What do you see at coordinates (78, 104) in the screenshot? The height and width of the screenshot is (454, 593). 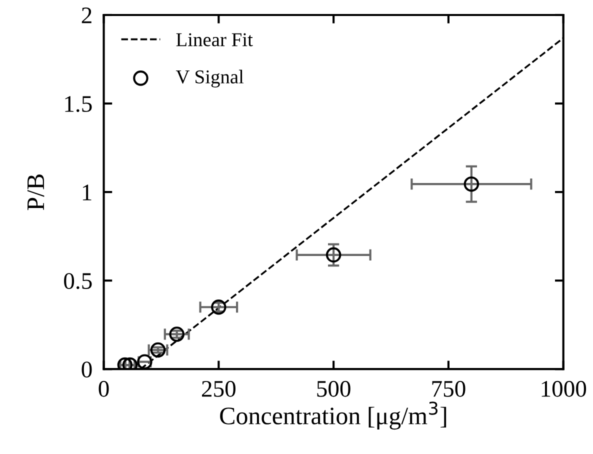 I see `y-tick-label: 1.5` at bounding box center [78, 104].